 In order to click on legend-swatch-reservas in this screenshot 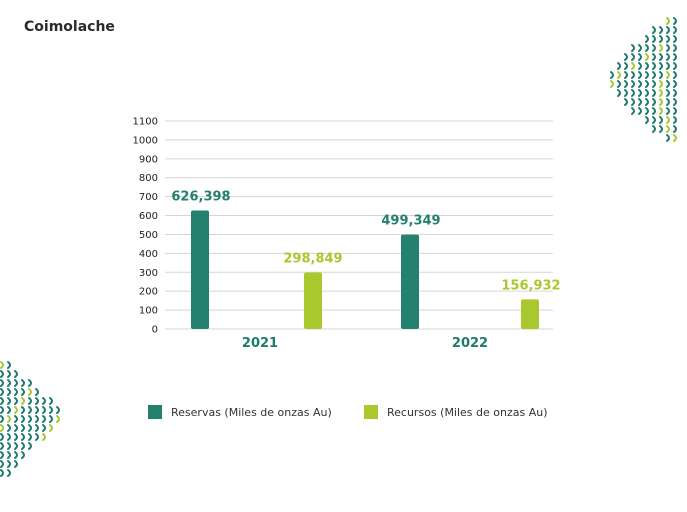, I will do `click(155, 412)`.